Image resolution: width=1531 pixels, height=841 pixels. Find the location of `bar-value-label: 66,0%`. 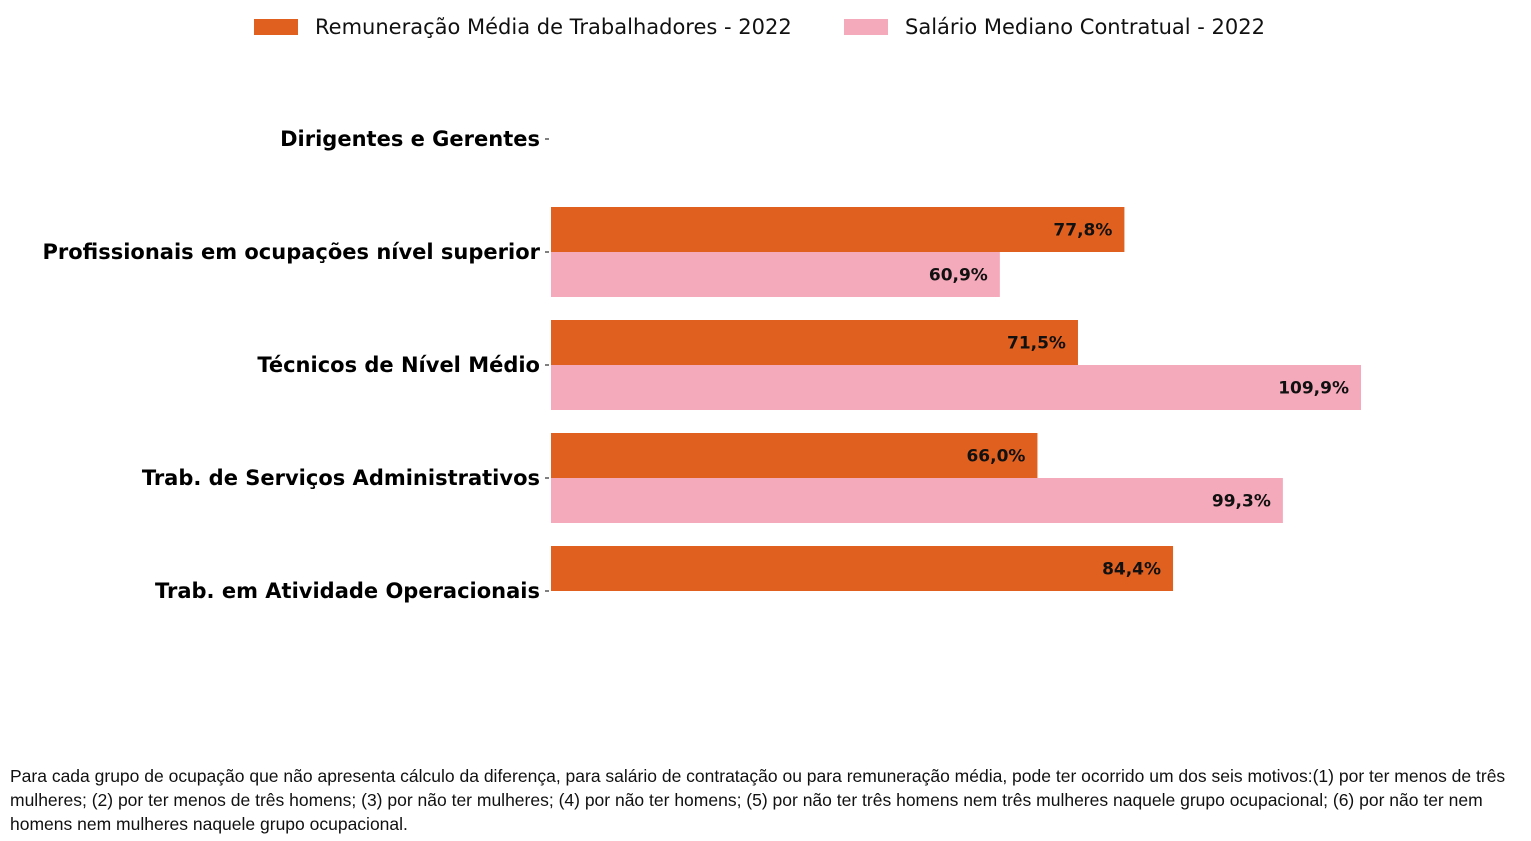

bar-value-label: 66,0% is located at coordinates (995, 457).